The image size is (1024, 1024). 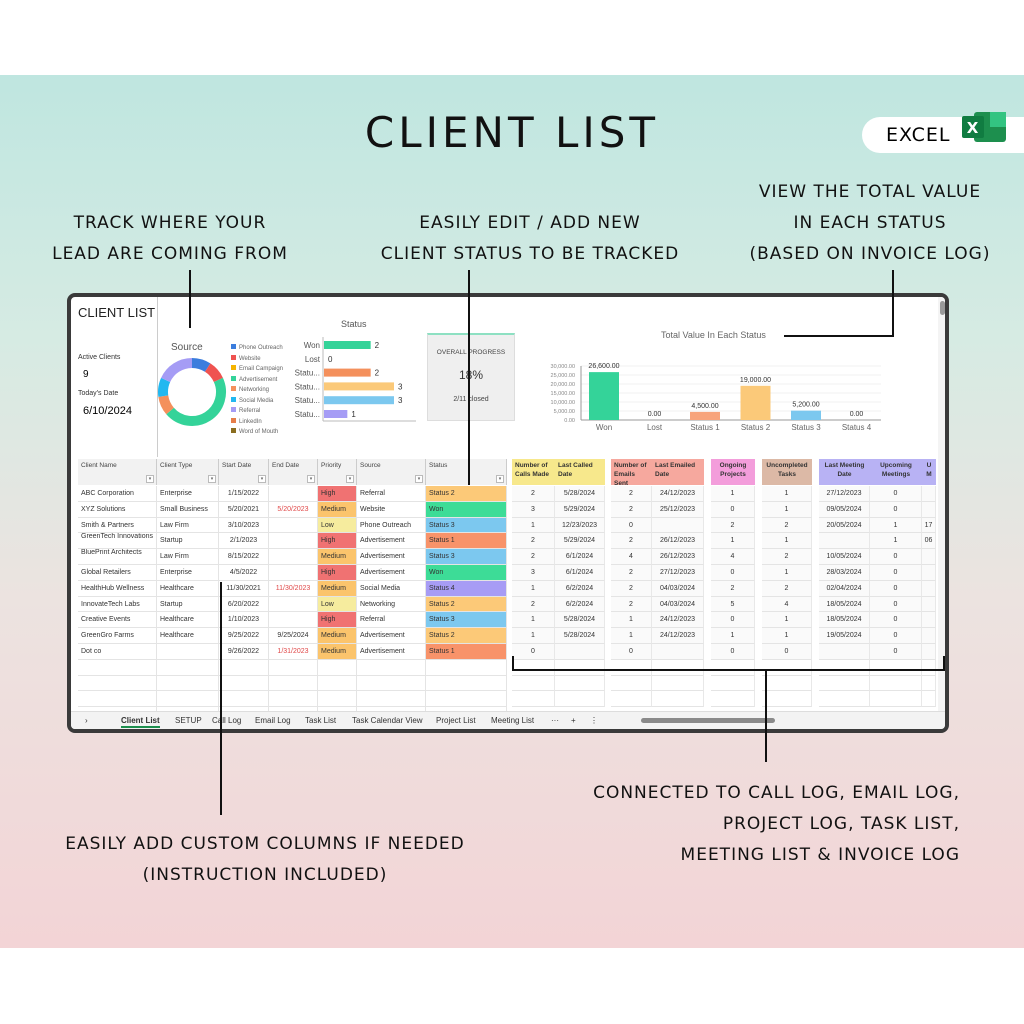 What do you see at coordinates (293, 652) in the screenshot?
I see `end-date-cell: 1/31/2023` at bounding box center [293, 652].